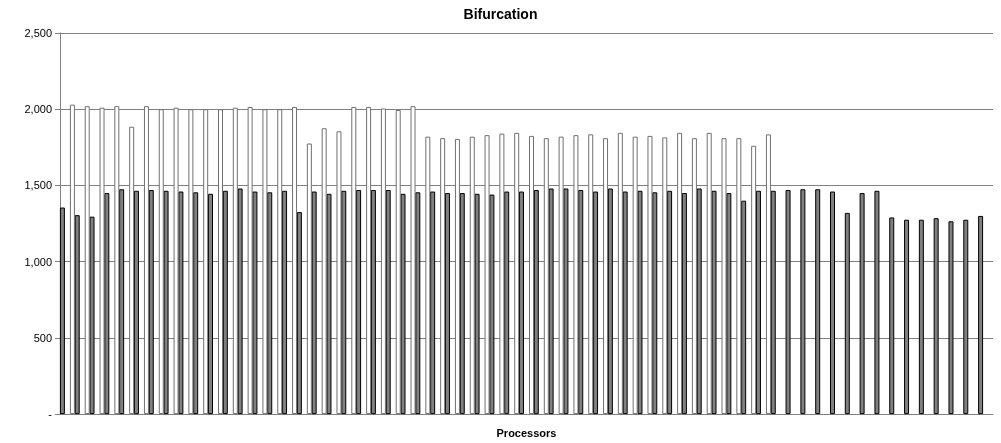  I want to click on y-tick-label: 1,000, so click(38, 261).